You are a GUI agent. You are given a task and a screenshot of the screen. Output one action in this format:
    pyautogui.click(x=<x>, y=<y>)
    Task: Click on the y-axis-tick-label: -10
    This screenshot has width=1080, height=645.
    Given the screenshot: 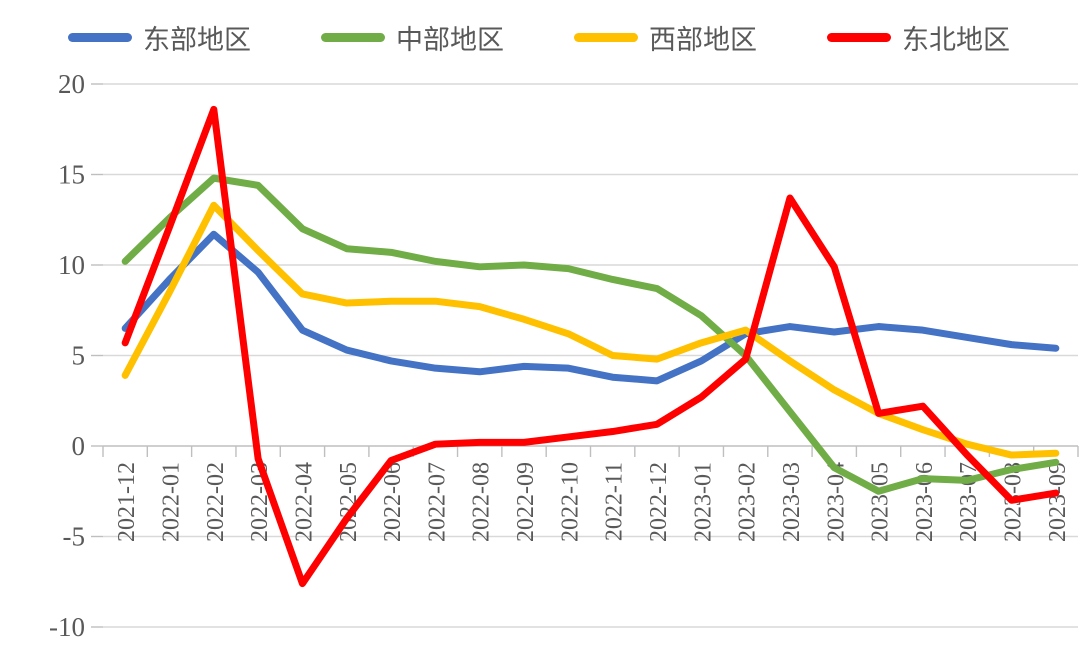 What is the action you would take?
    pyautogui.click(x=67, y=627)
    